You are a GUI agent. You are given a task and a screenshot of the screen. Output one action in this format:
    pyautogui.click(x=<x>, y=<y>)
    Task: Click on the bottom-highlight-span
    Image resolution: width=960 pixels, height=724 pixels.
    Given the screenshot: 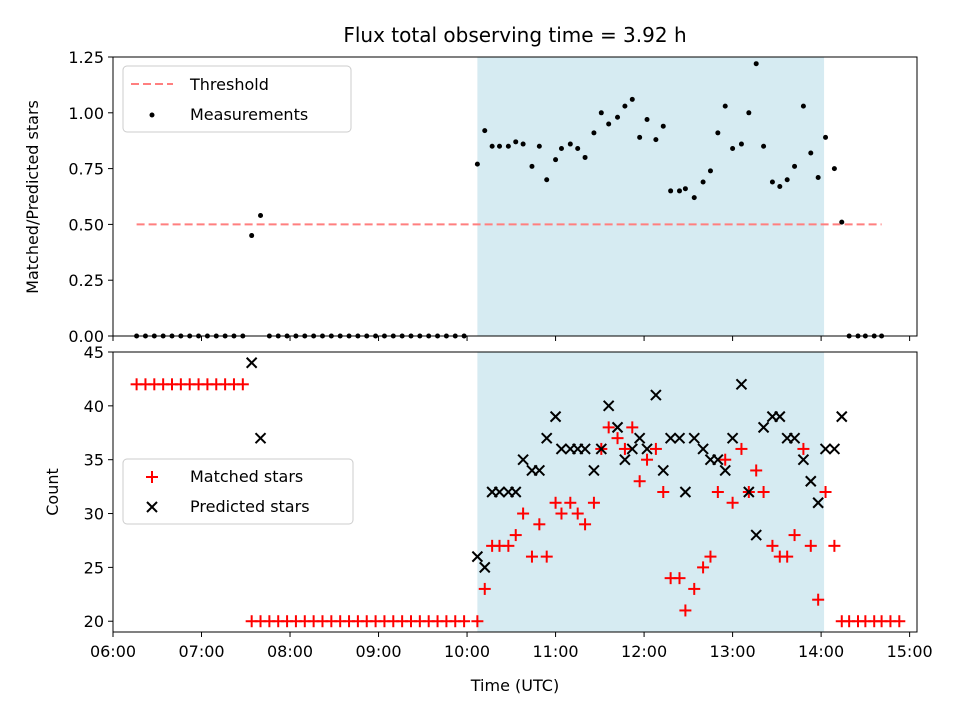 What is the action you would take?
    pyautogui.click(x=651, y=492)
    